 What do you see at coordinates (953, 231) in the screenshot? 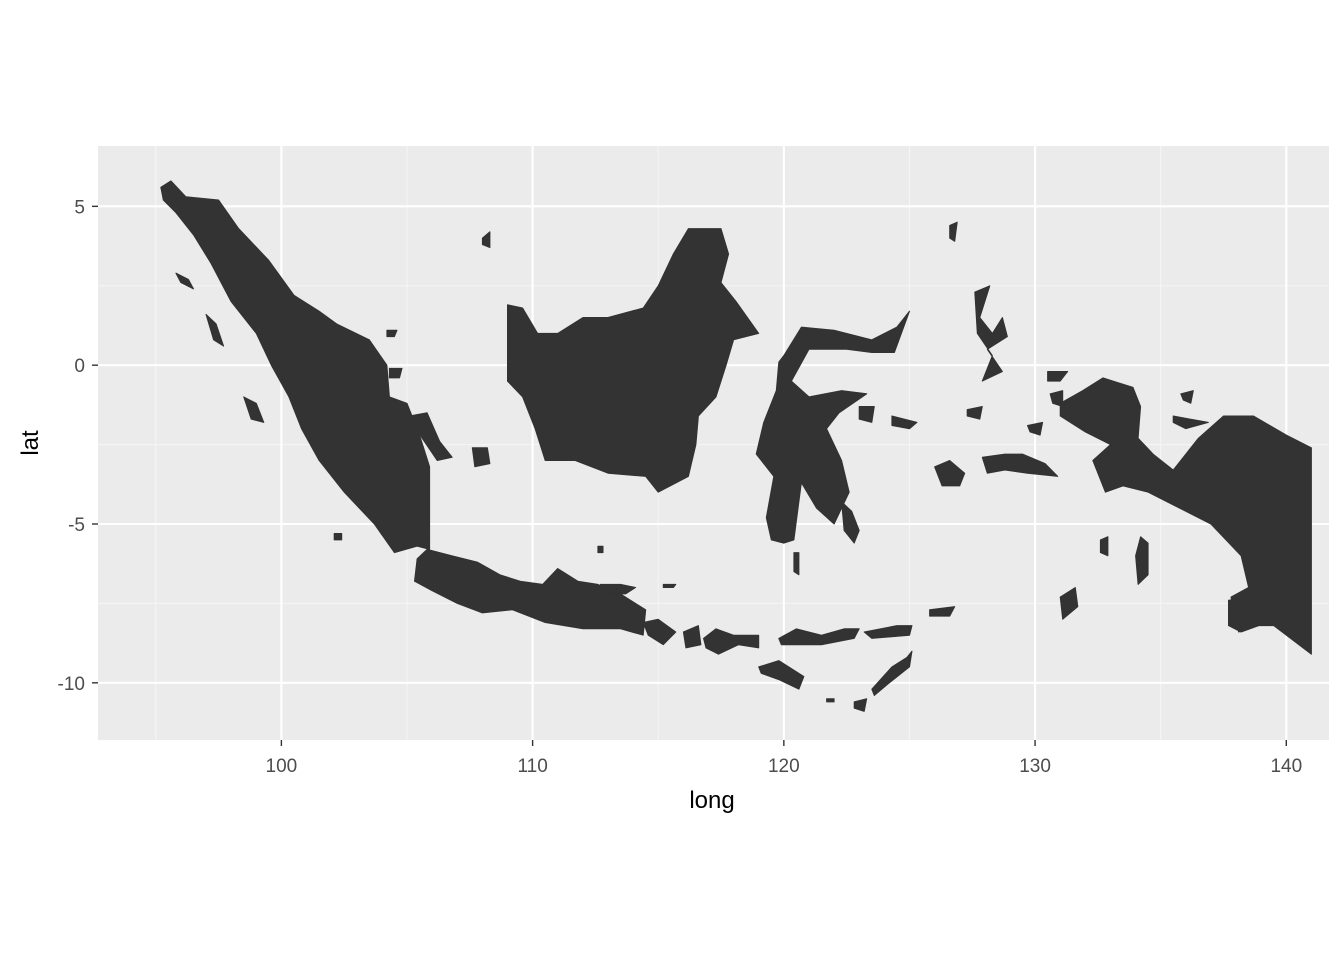
I see `landmass-sangihe-and-talaud` at bounding box center [953, 231].